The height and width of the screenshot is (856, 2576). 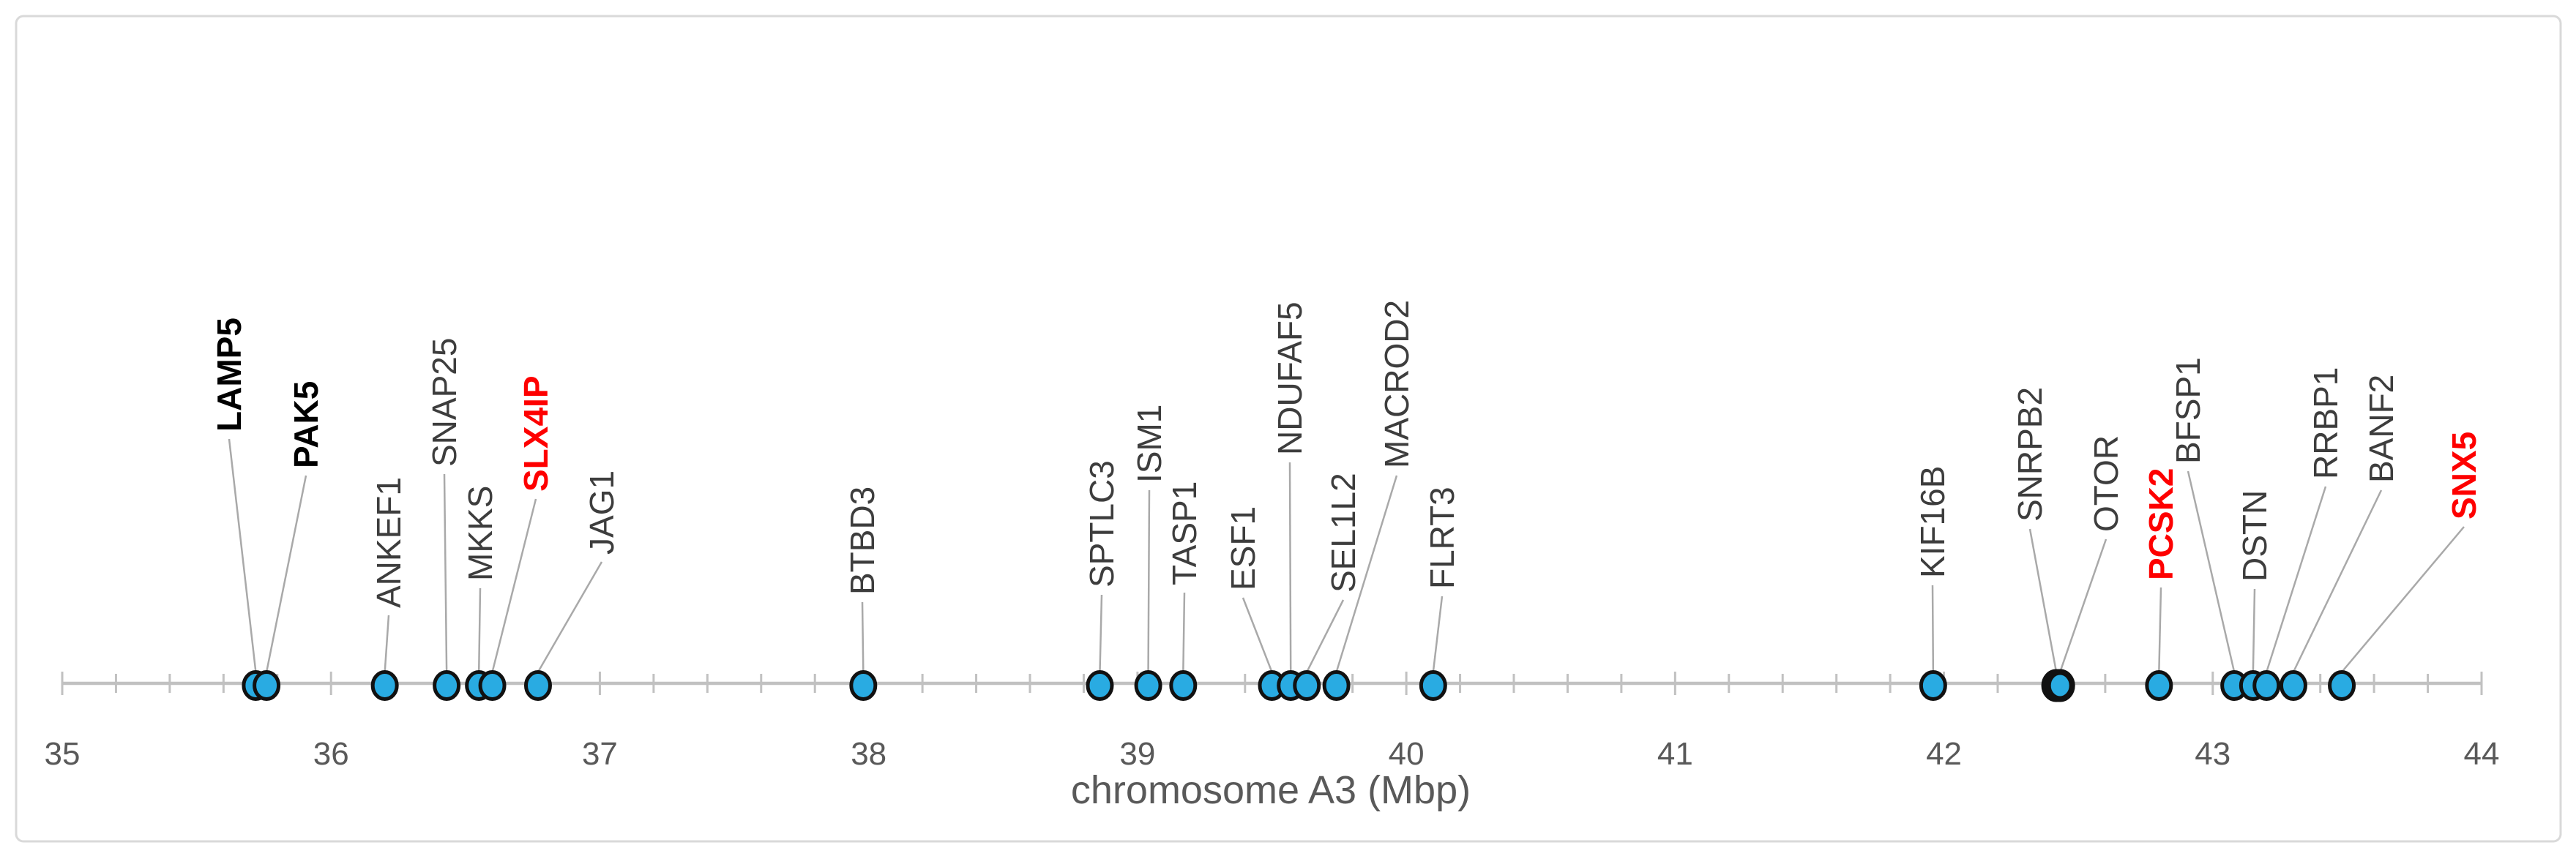 What do you see at coordinates (387, 643) in the screenshot?
I see `leader-line-ANKEF1` at bounding box center [387, 643].